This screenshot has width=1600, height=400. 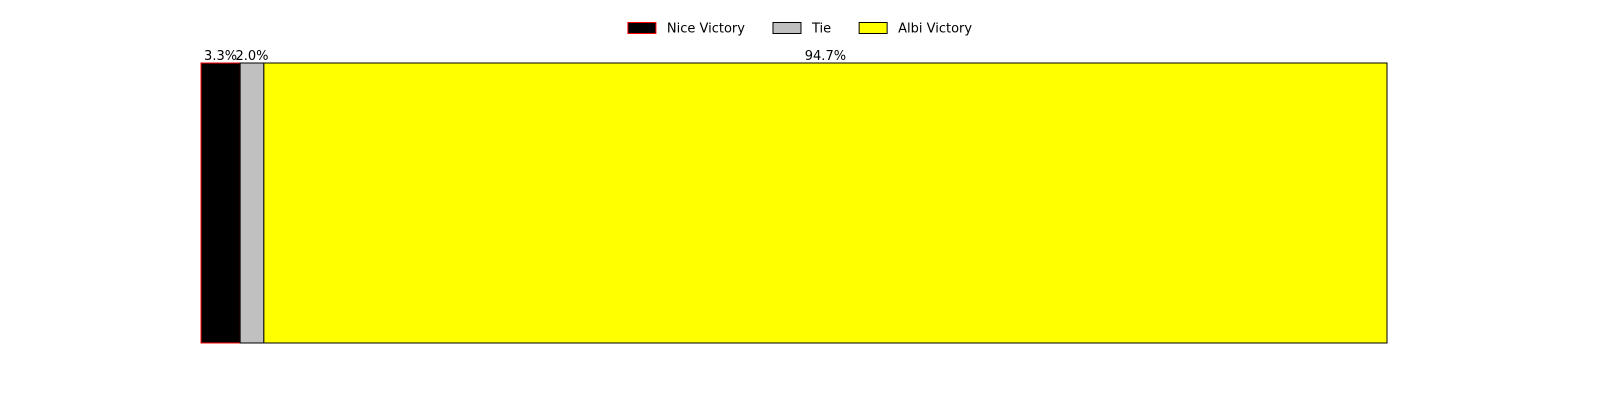 I want to click on bar-nice-victory, so click(x=220, y=203).